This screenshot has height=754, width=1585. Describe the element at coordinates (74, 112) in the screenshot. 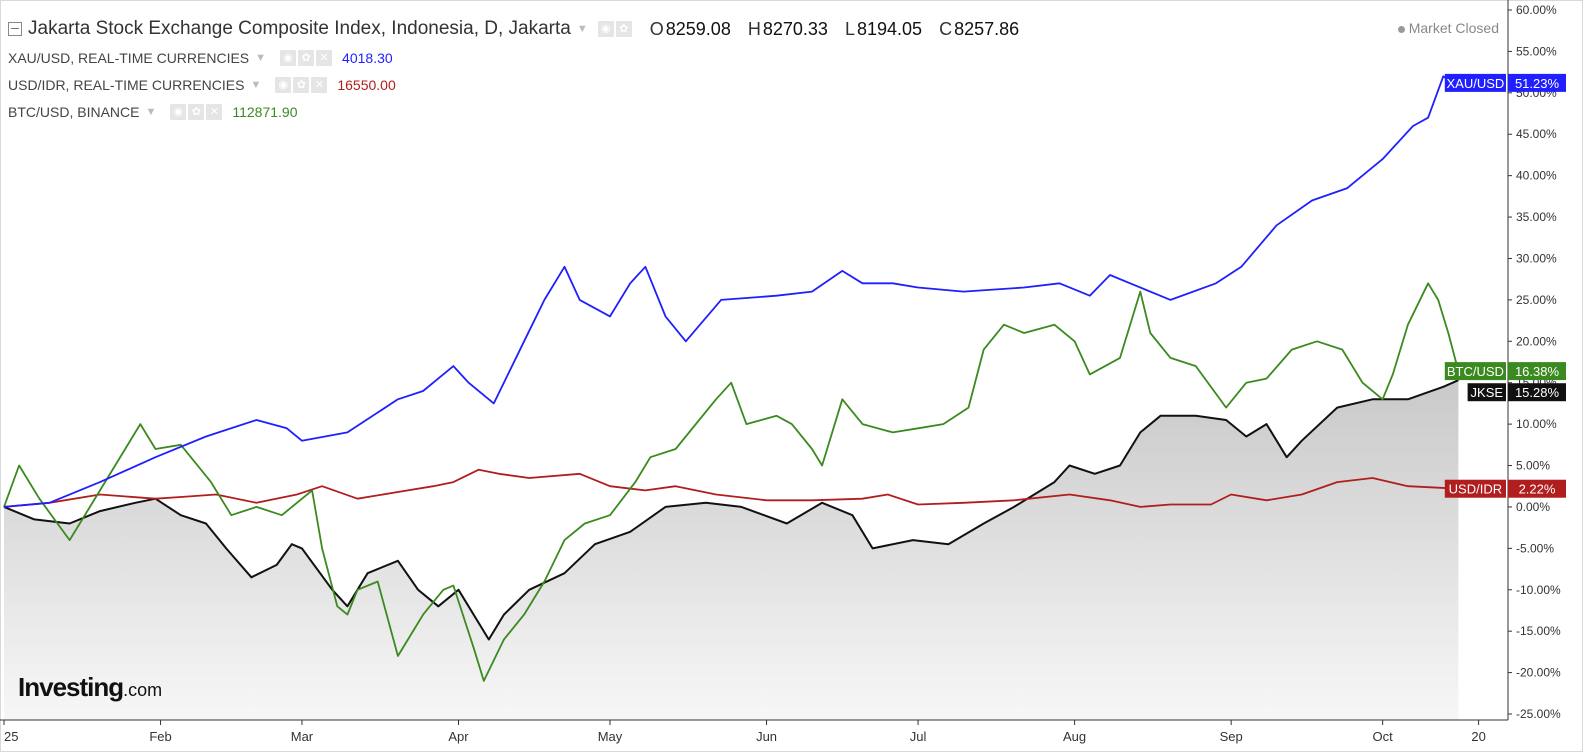

I see `overlay-label: BTC/USD, BINANCE` at that location.